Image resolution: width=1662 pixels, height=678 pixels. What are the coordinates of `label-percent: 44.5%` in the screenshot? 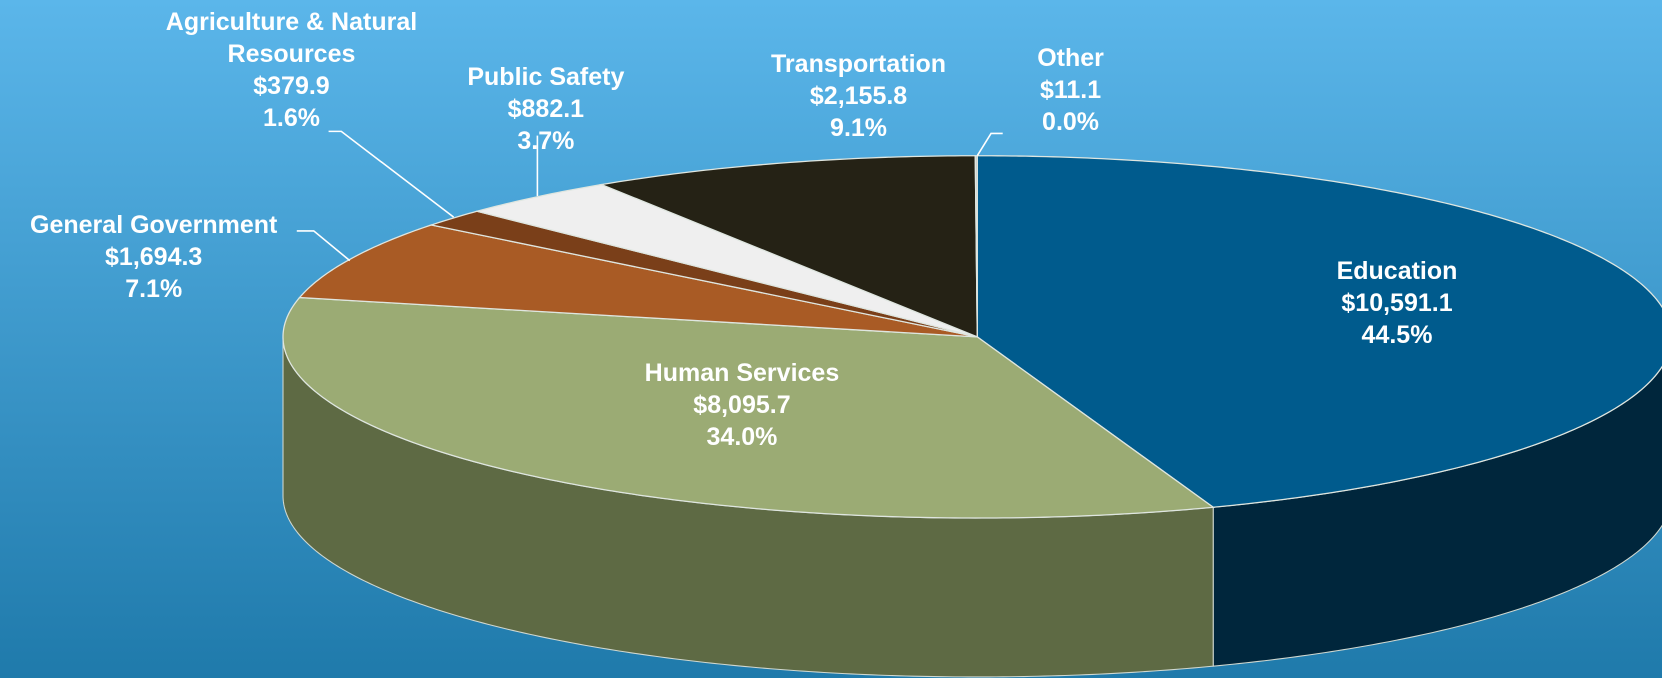 It's located at (1397, 335).